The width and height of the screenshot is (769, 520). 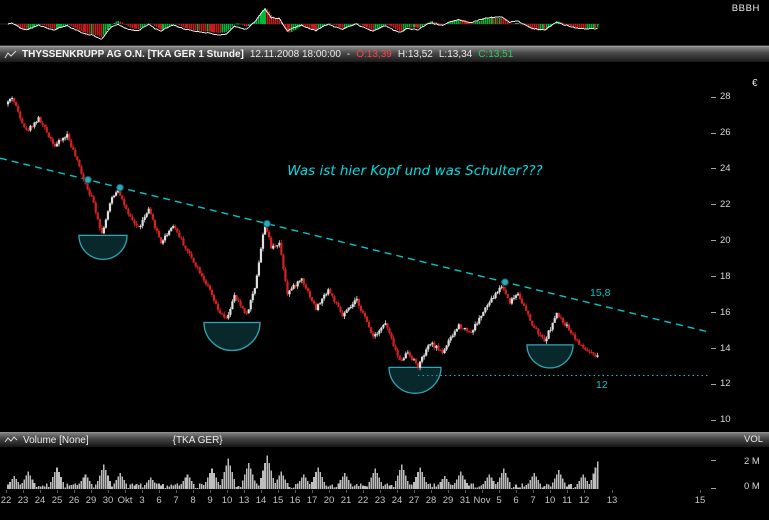 I want to click on indicator-panel-bbbh: BBBH, so click(x=384, y=23).